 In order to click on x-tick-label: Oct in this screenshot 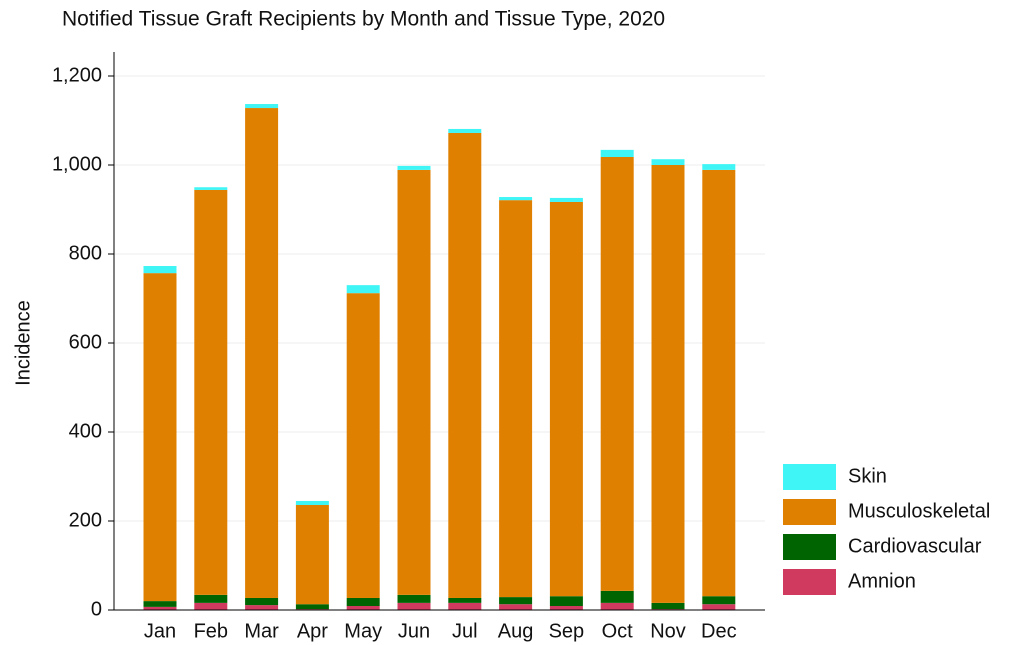, I will do `click(618, 631)`.